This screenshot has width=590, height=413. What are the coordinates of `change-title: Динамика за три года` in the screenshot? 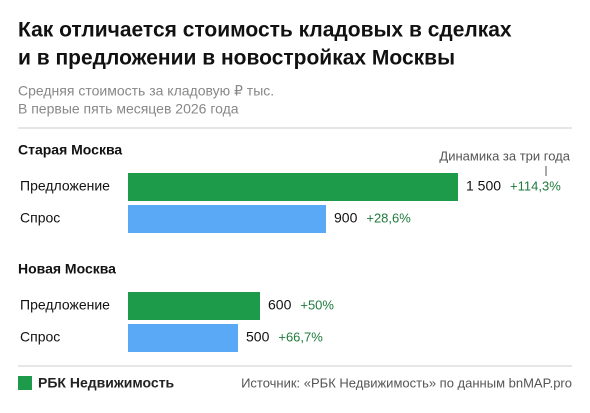 It's located at (504, 155).